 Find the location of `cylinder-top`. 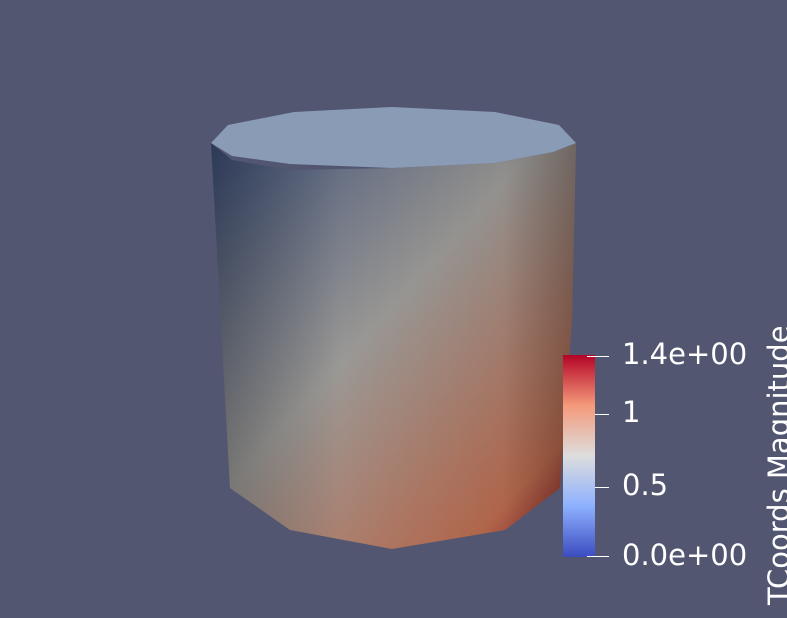

cylinder-top is located at coordinates (393, 137).